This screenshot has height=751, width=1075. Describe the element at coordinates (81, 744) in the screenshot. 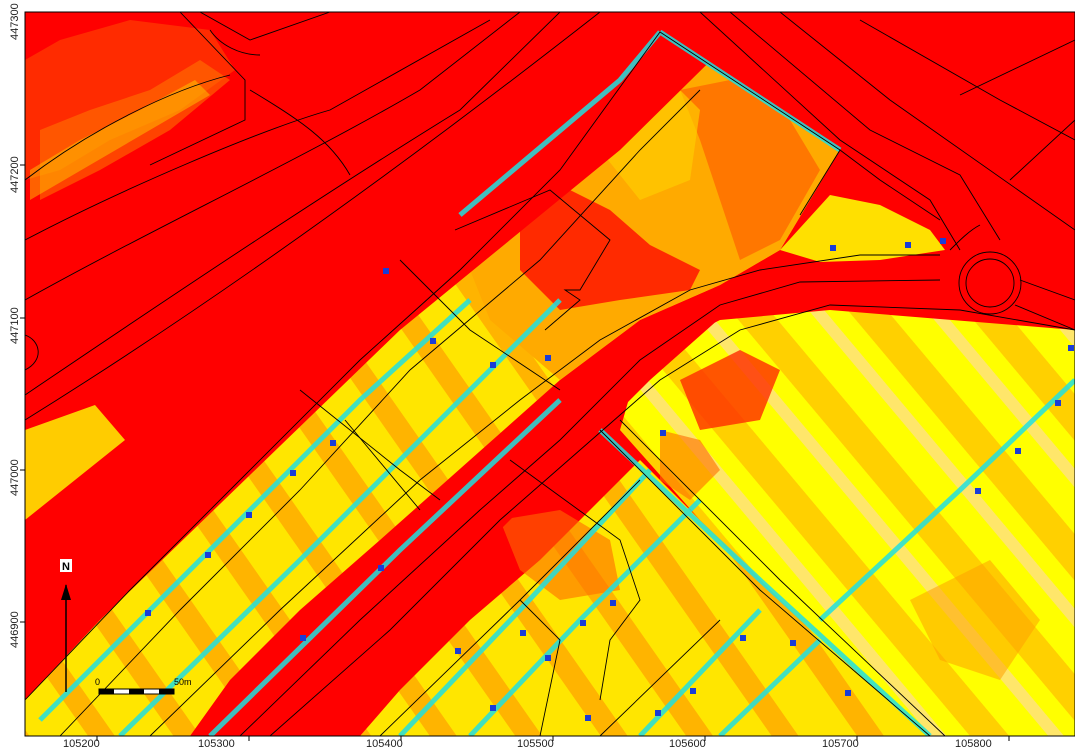

I see `x-tick-label: 105200` at that location.